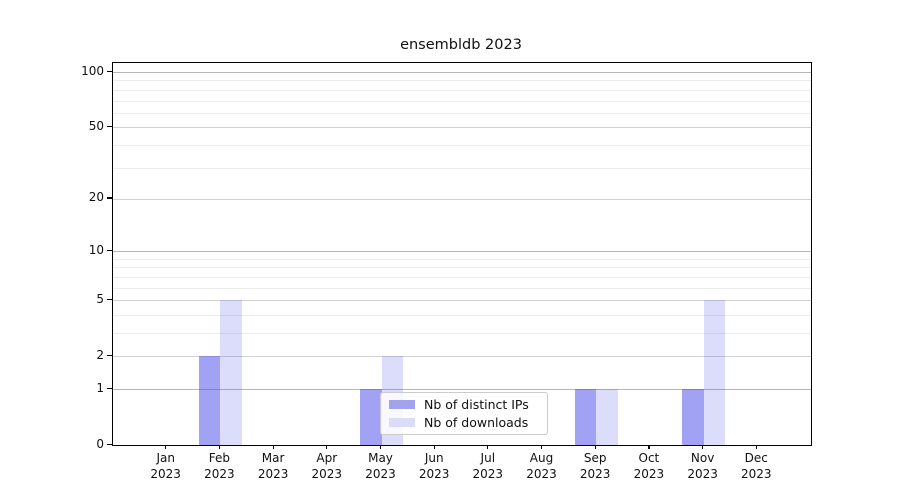  I want to click on y-tick-label-20: 20, so click(96, 197).